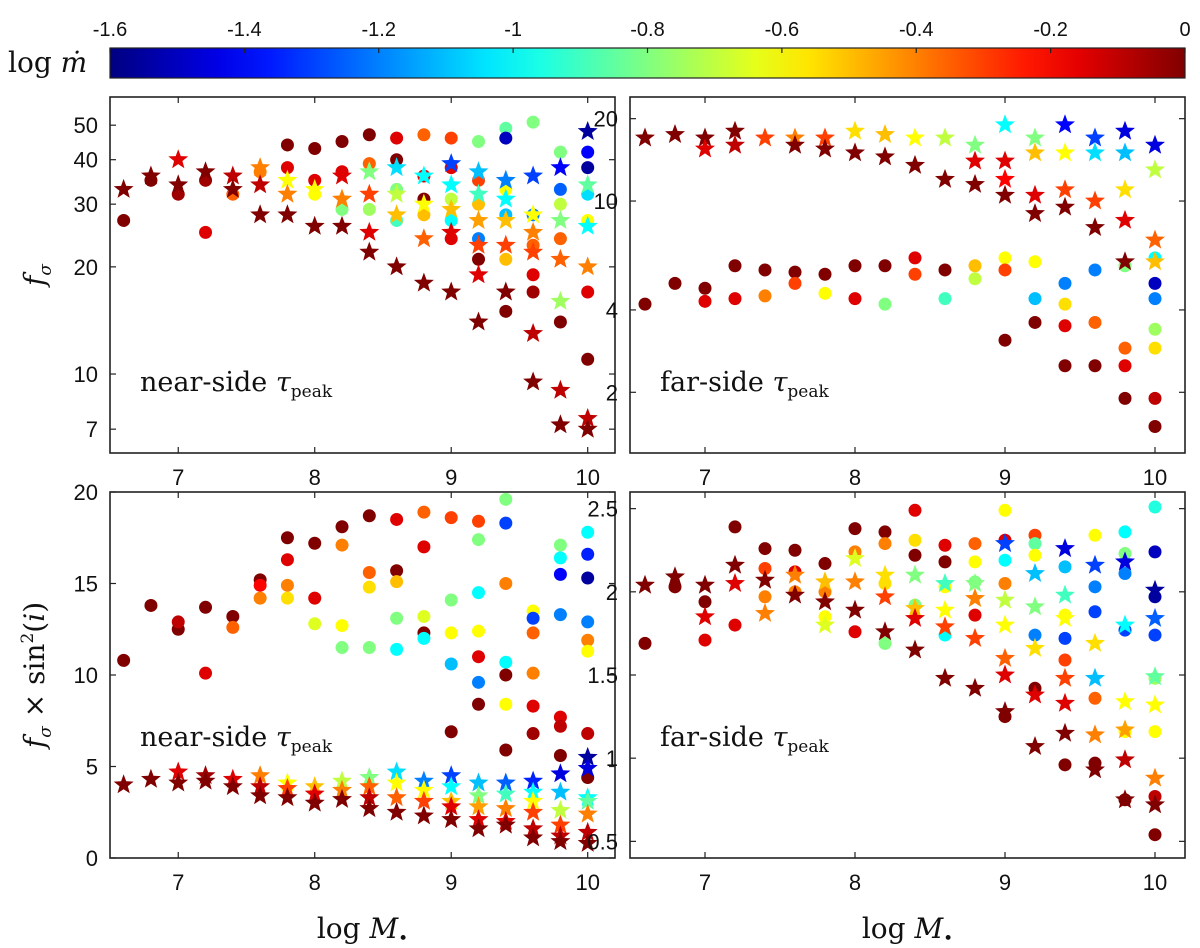  What do you see at coordinates (1005, 882) in the screenshot?
I see `x-tick-label: 9` at bounding box center [1005, 882].